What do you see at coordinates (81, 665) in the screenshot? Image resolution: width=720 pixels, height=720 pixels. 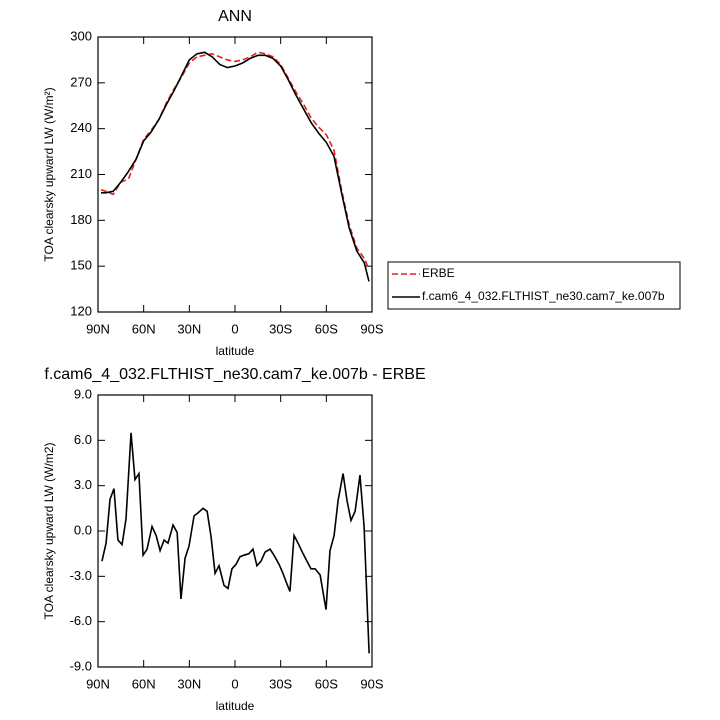 I see `y-tick-label: -9.0` at bounding box center [81, 665].